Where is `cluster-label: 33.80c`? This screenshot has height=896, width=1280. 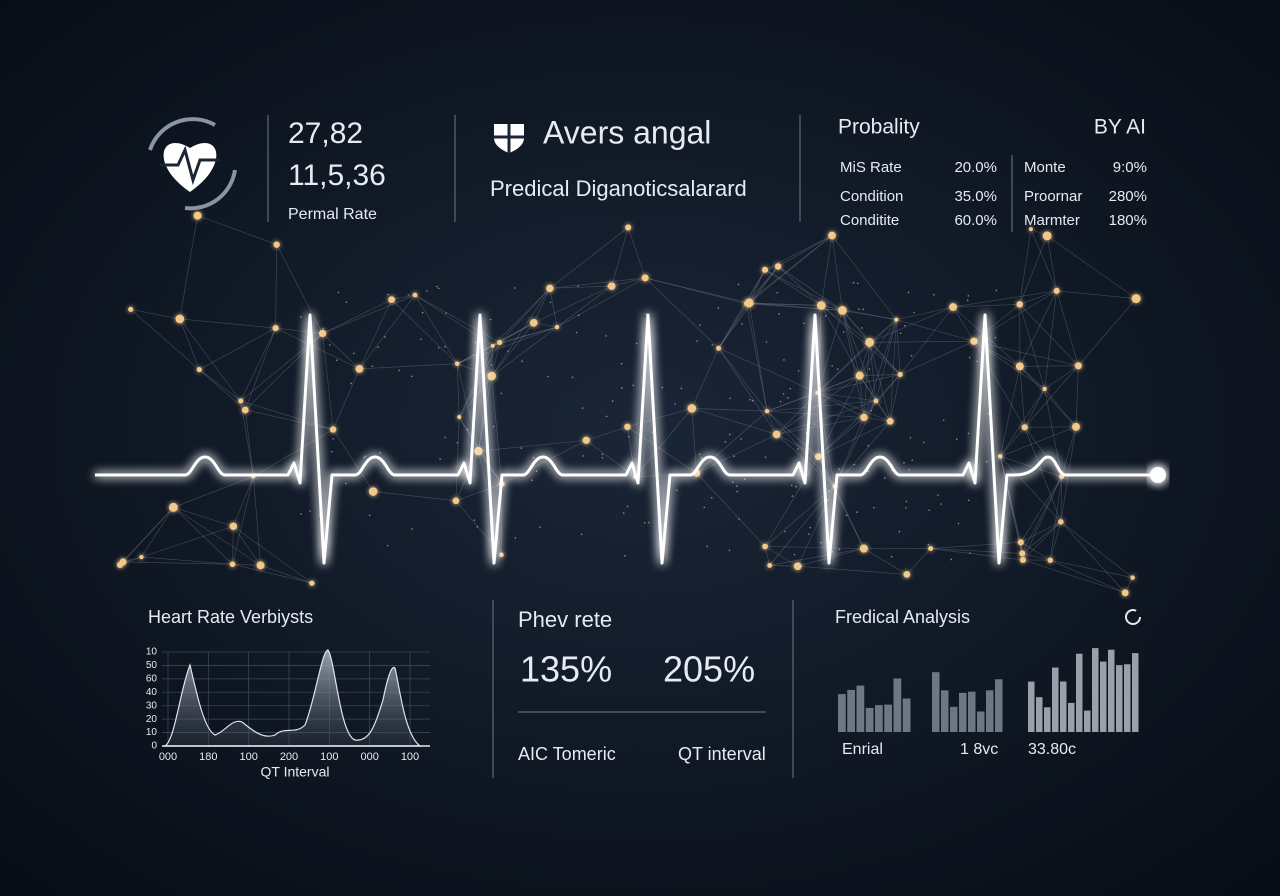 cluster-label: 33.80c is located at coordinates (1052, 749).